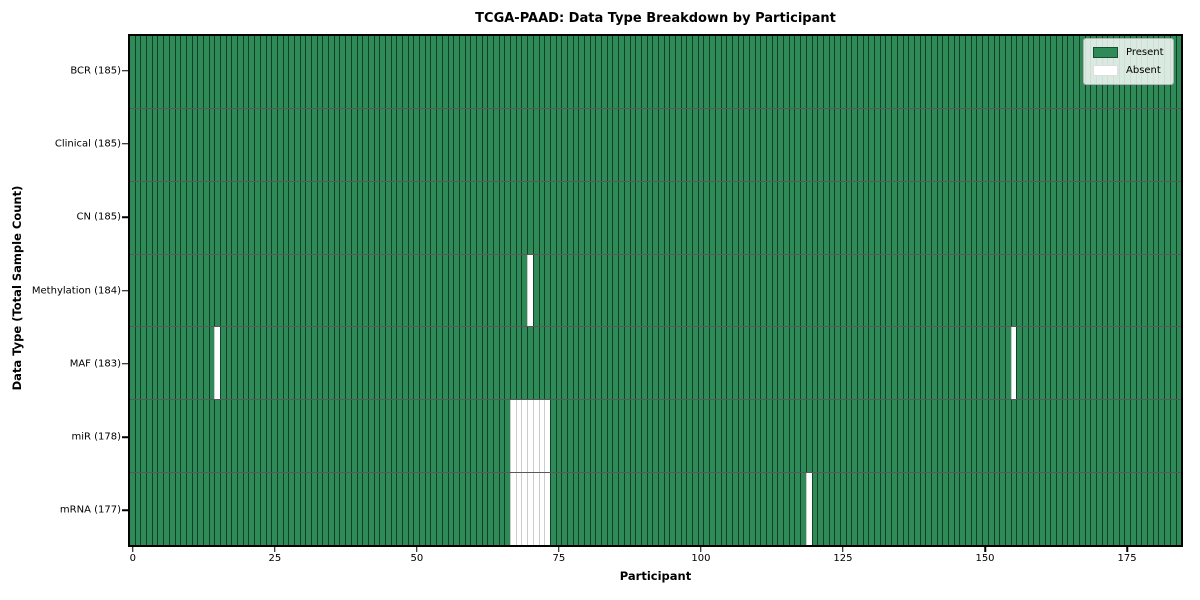 The width and height of the screenshot is (1200, 600). Describe the element at coordinates (125, 510) in the screenshot. I see `y-tick-mark` at that location.